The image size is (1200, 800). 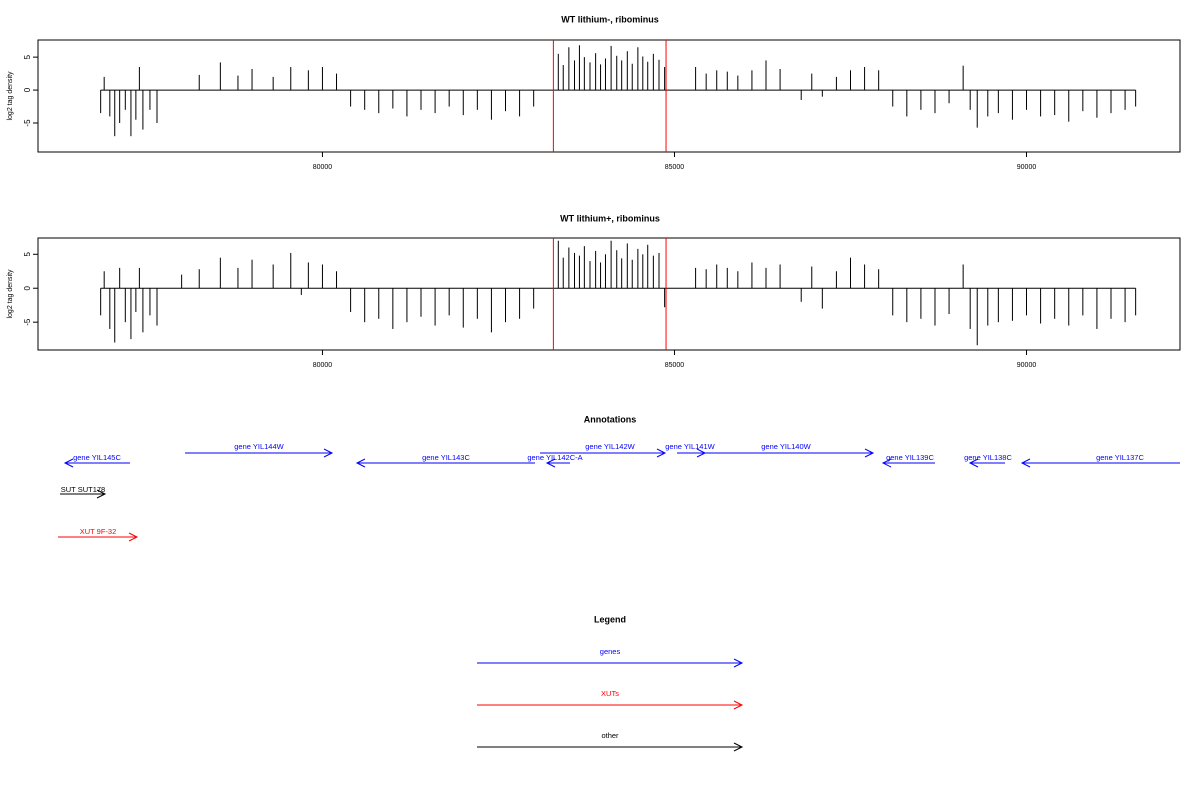 I want to click on feature-label: gene YIL142C-A, so click(x=554, y=457).